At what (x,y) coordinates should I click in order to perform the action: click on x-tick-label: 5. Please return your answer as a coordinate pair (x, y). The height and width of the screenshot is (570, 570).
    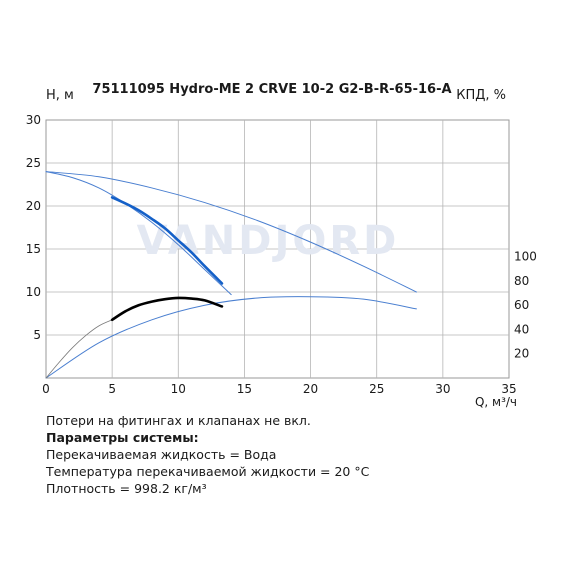
    Looking at the image, I should click on (112, 389).